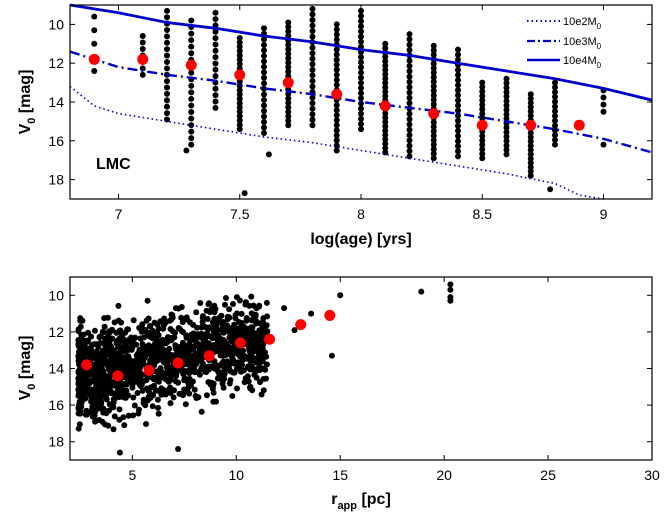 This screenshot has width=670, height=527. What do you see at coordinates (652, 475) in the screenshot?
I see `x-tick-label: 30` at bounding box center [652, 475].